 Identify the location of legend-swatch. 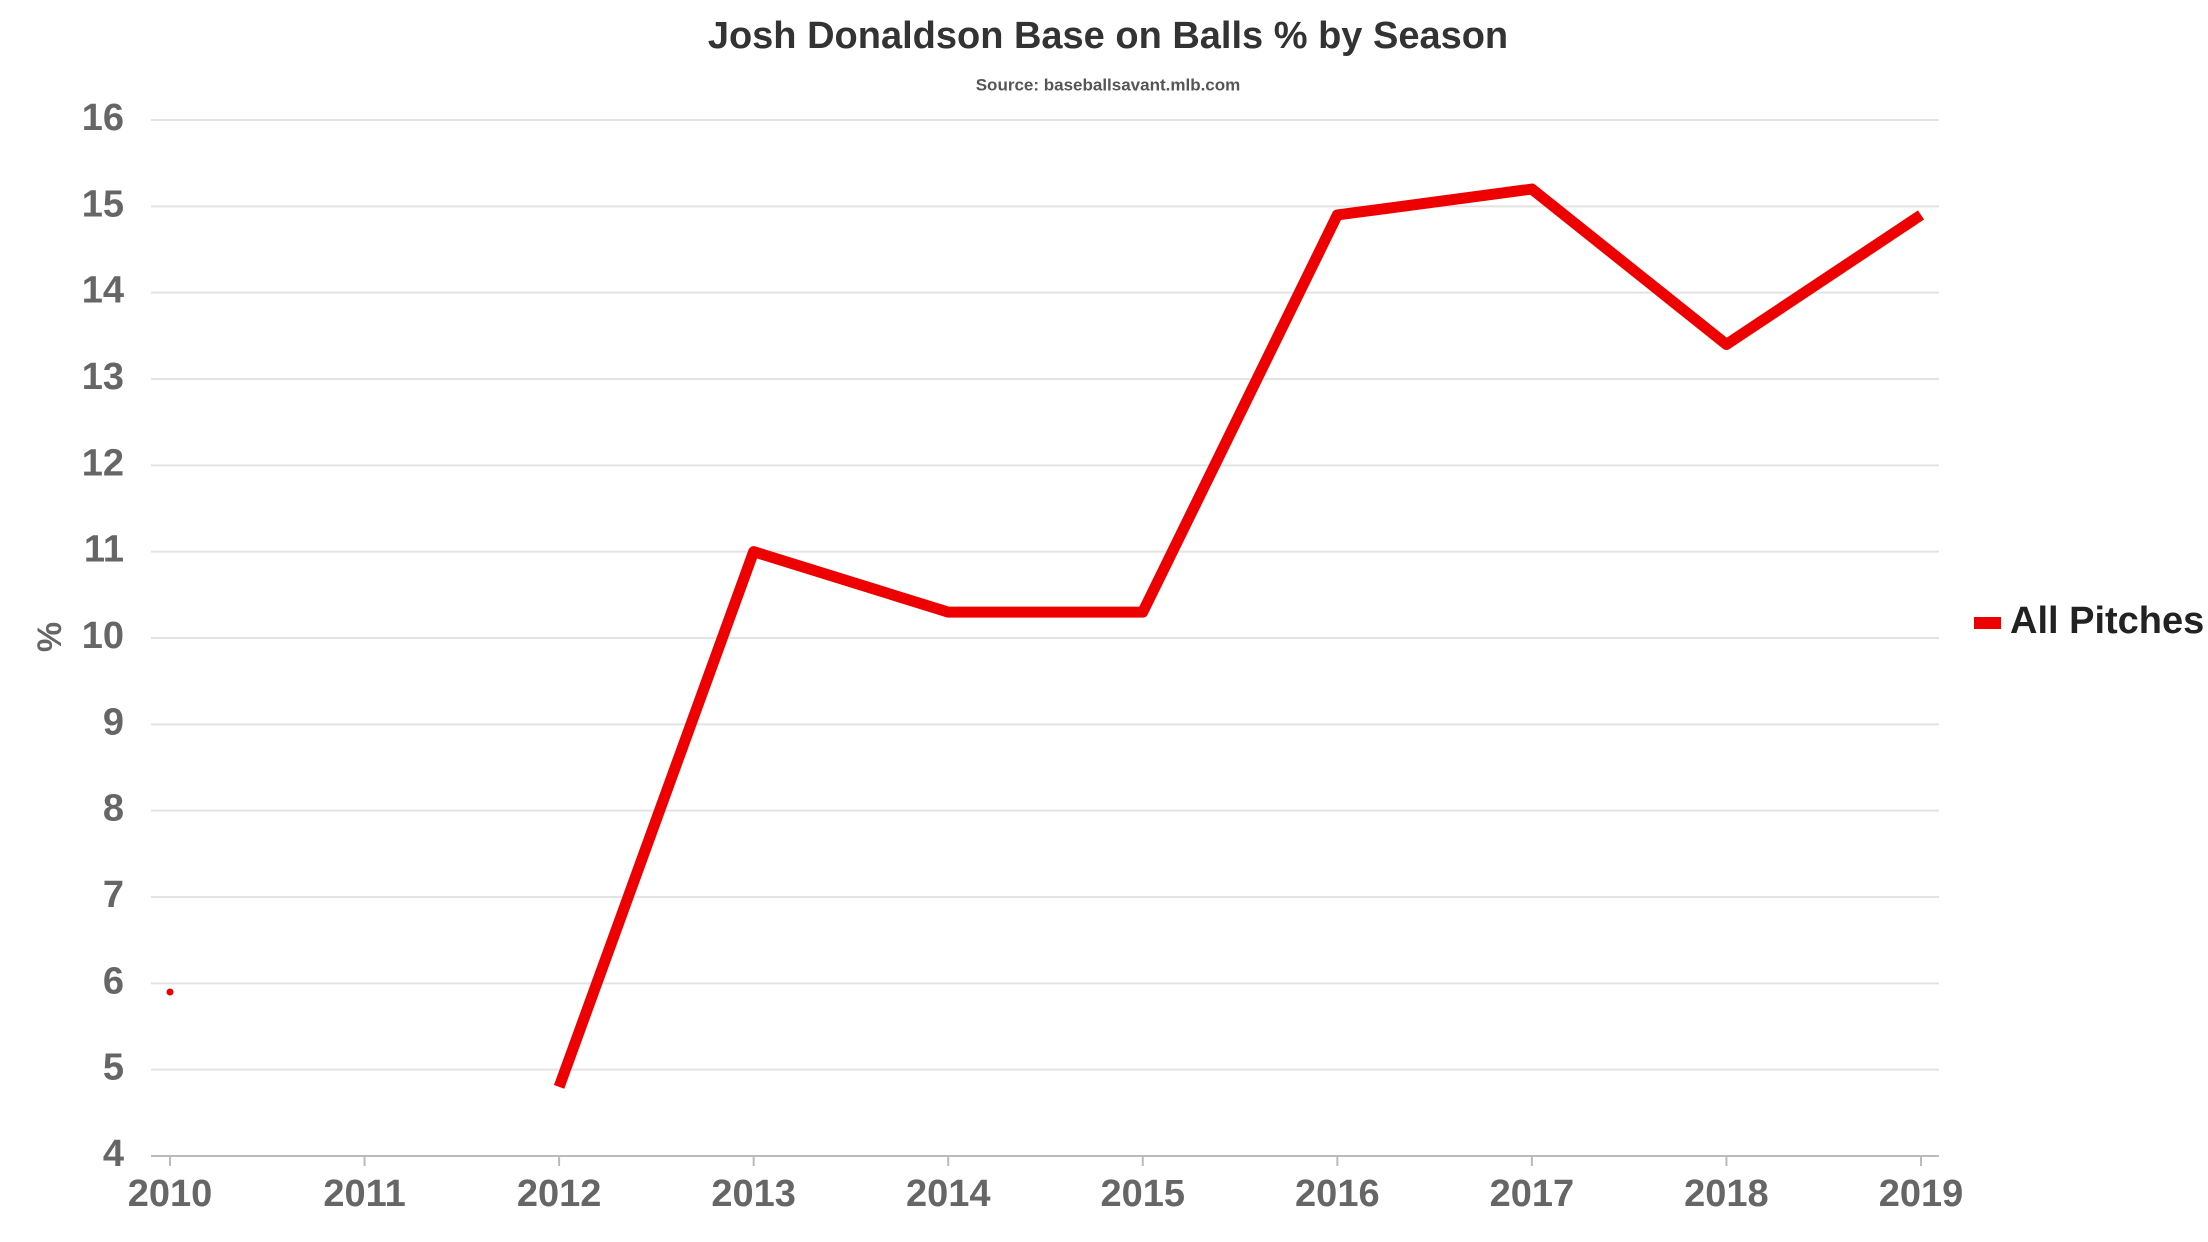
(1987, 623).